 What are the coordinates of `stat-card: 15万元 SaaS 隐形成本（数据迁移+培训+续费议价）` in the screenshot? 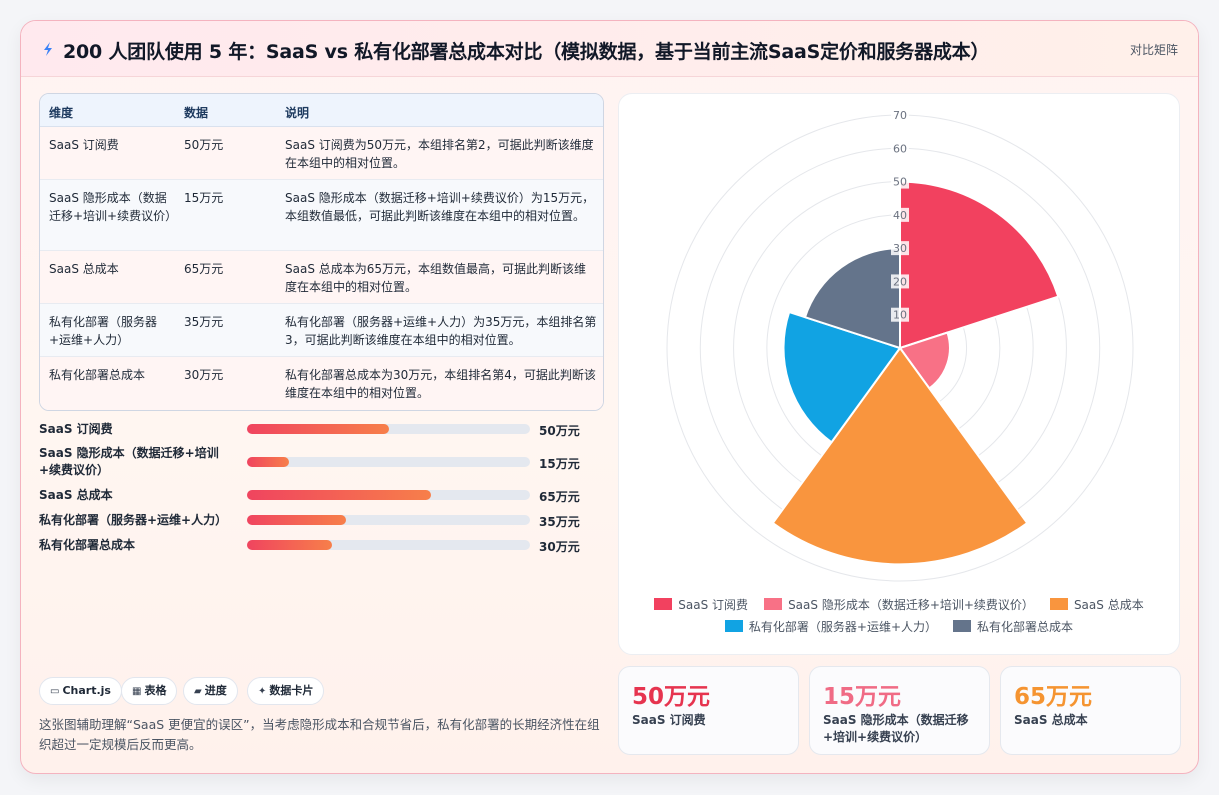 It's located at (899, 710).